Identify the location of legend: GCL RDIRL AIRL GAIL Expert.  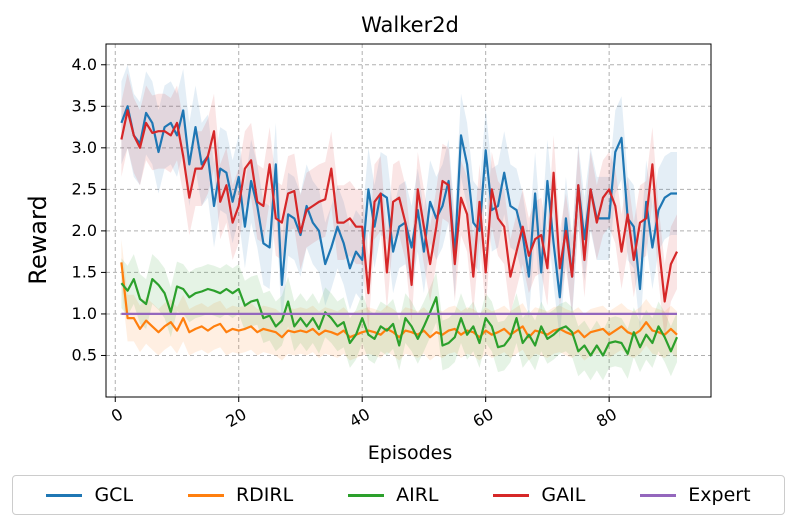
(398, 495).